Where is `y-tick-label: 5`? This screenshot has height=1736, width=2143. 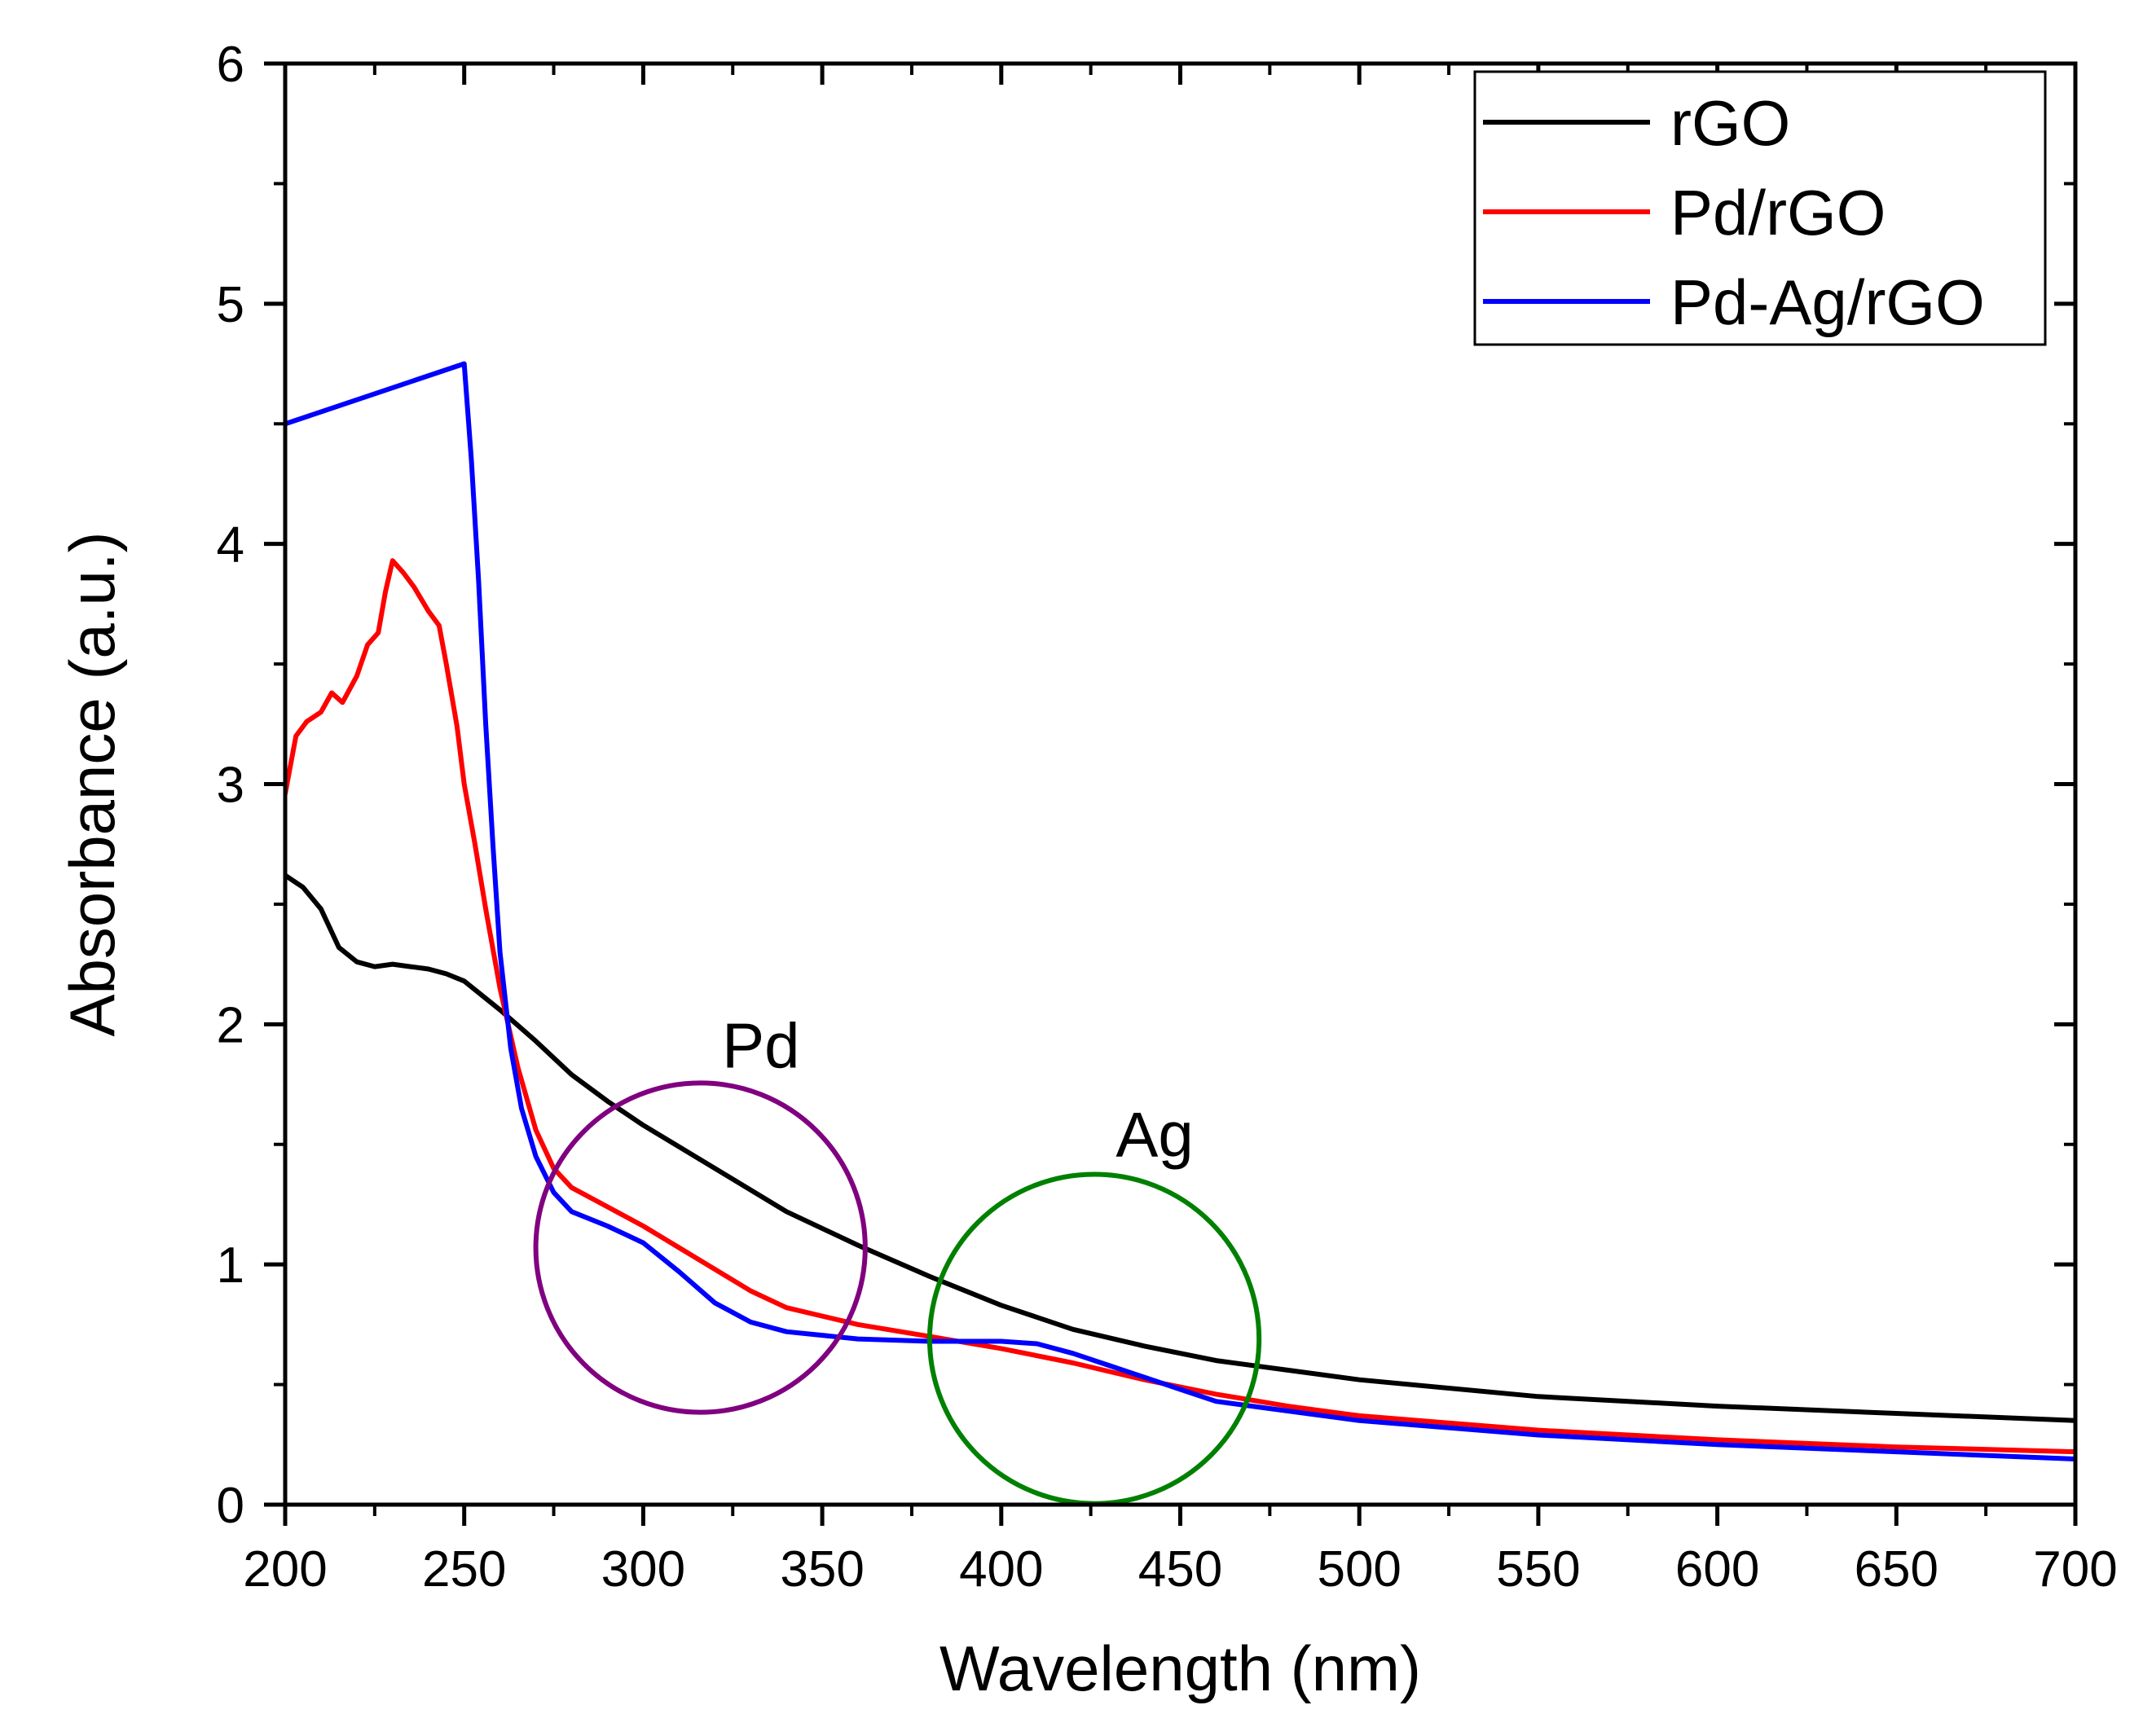 y-tick-label: 5 is located at coordinates (230, 305).